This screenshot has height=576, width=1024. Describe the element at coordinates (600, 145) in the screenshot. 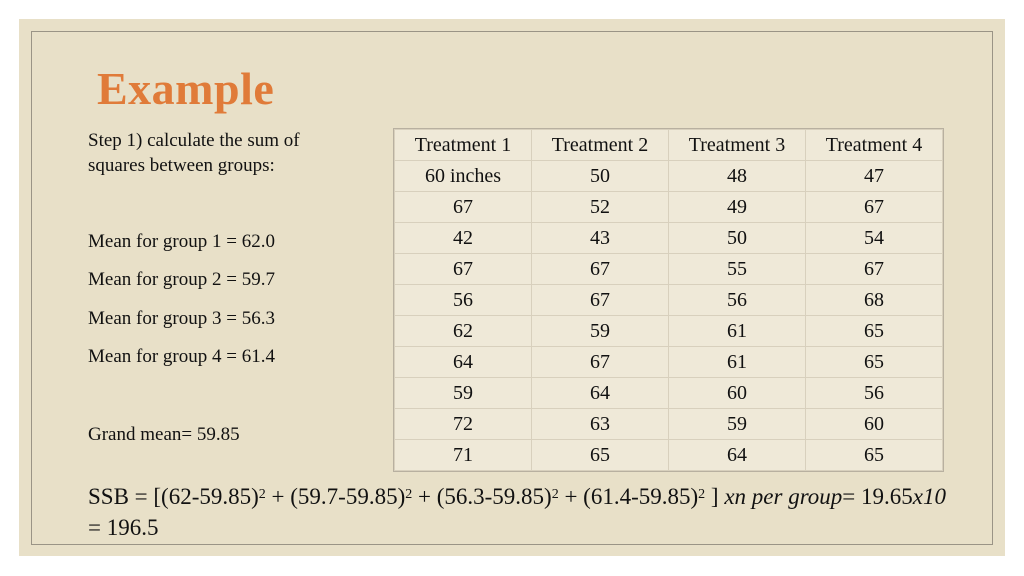

I see `column-header: Treatment 2` at that location.